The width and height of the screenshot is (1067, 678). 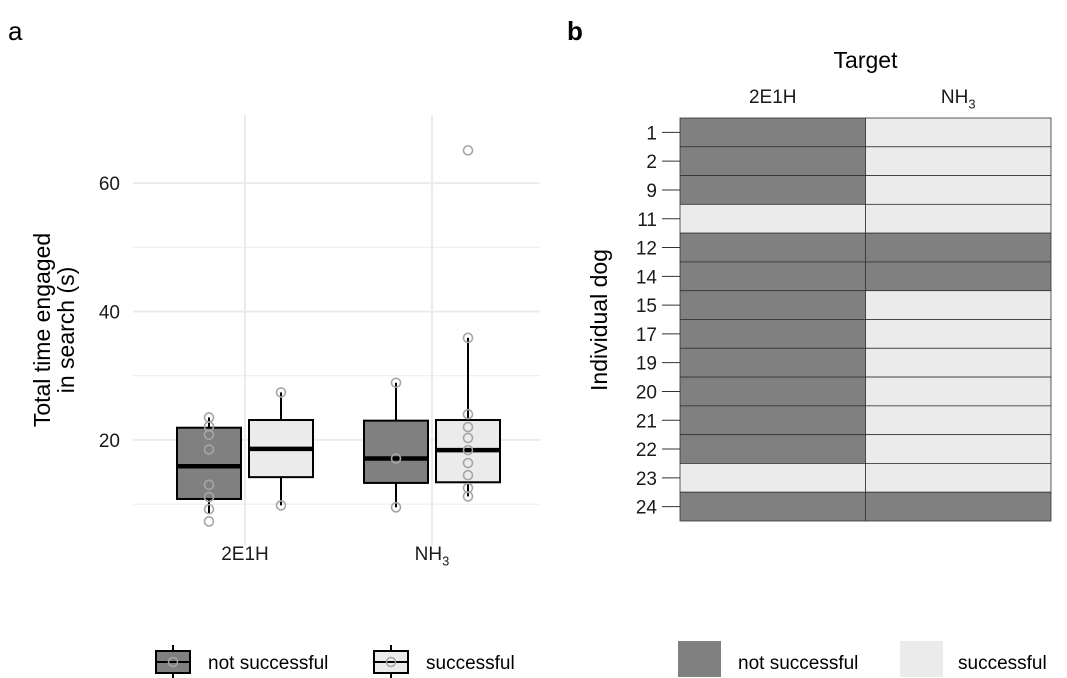 I want to click on row-label: 24, so click(x=647, y=508).